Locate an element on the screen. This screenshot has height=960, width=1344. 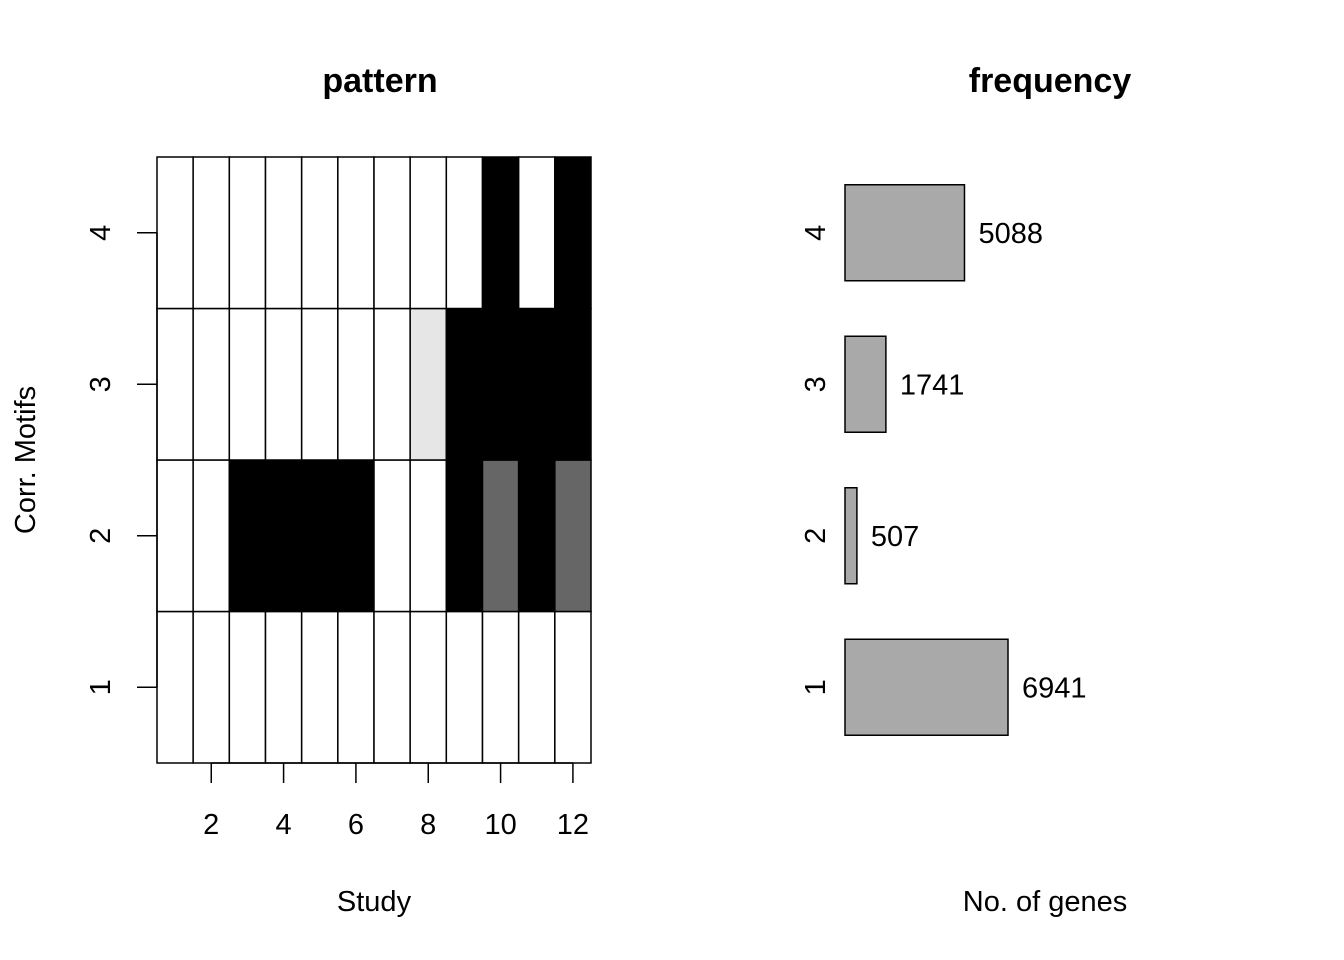
pattern-y-tick-label: 4 is located at coordinates (101, 233).